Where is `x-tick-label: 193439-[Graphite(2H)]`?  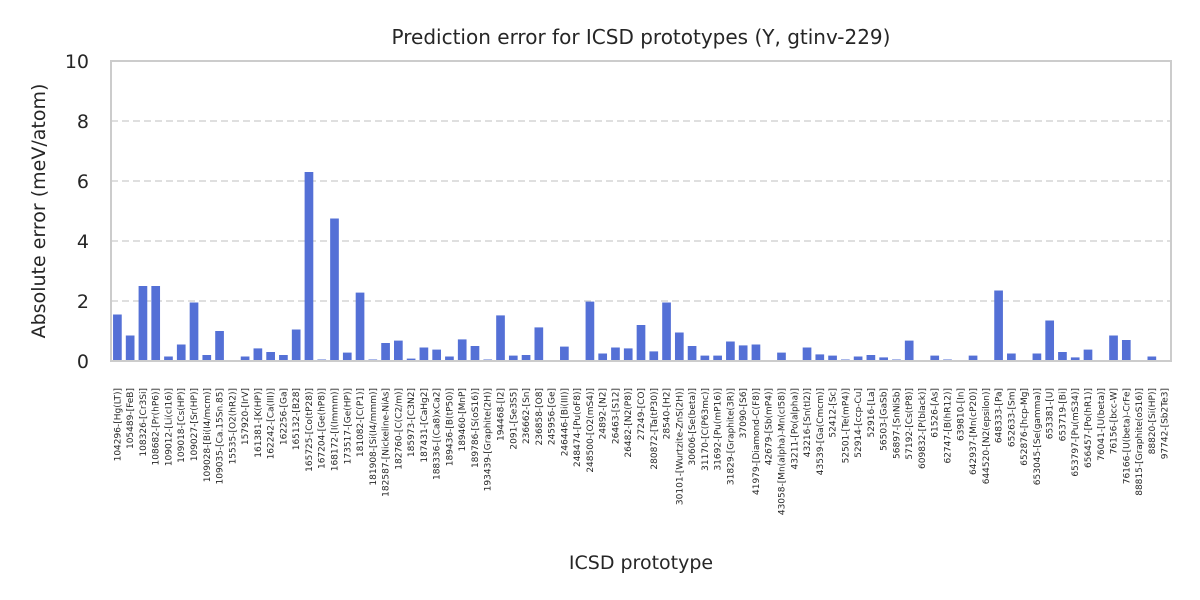
x-tick-label: 193439-[Graphite(2H)] is located at coordinates (489, 439).